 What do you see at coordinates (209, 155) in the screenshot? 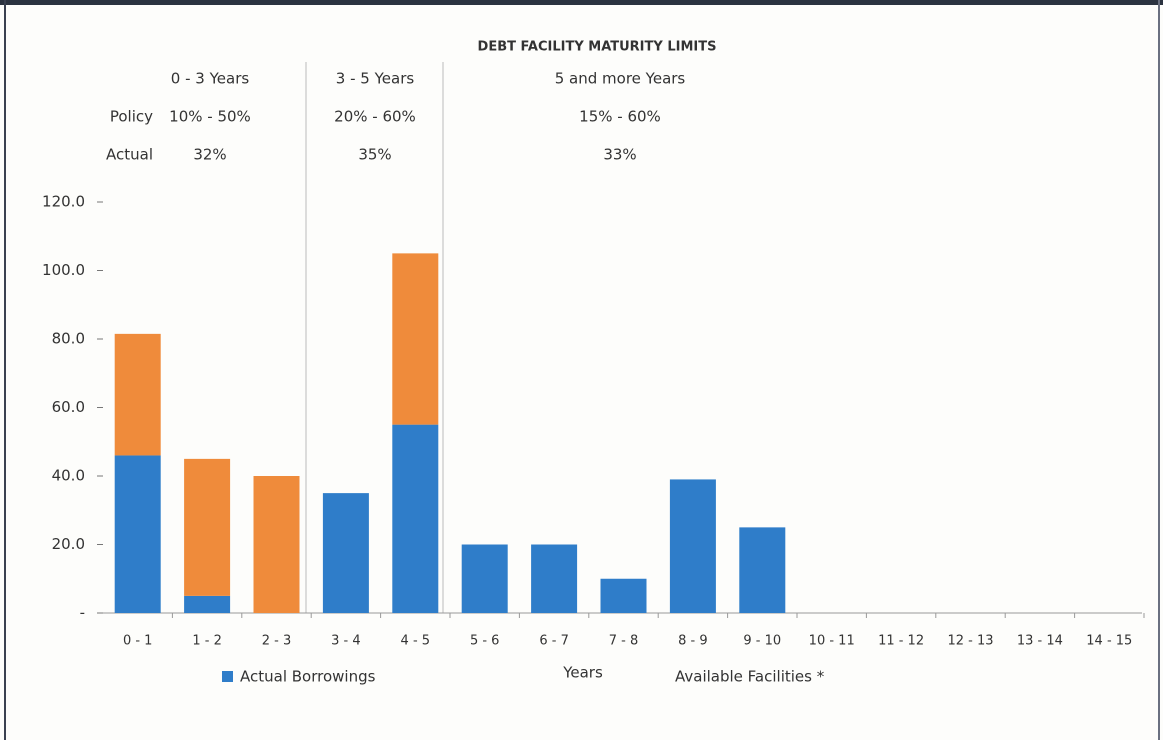
I see `band-actual: 32%` at bounding box center [209, 155].